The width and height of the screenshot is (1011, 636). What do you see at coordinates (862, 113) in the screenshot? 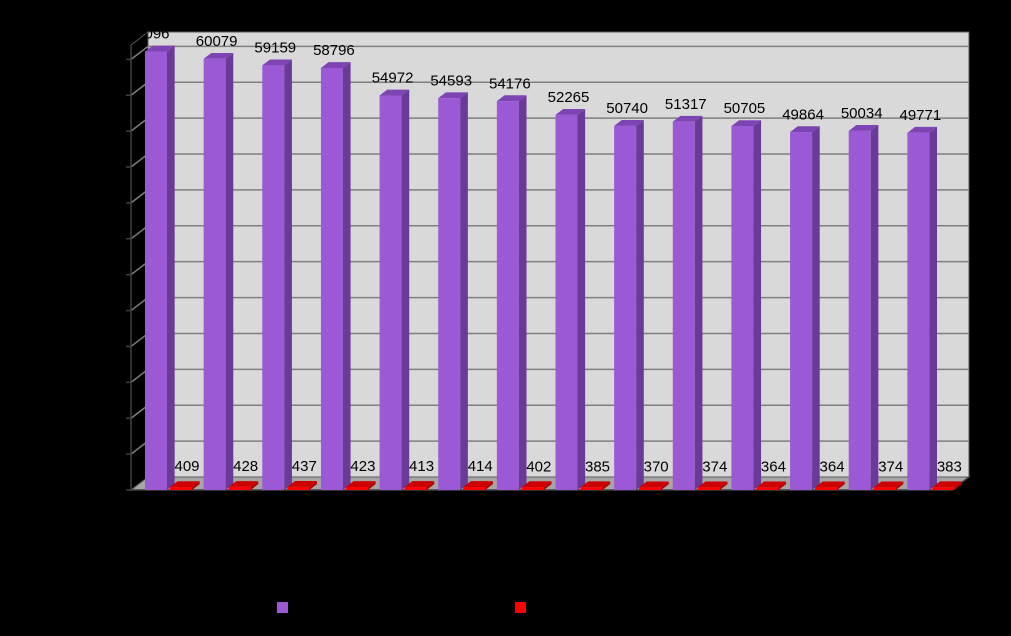
I see `bar-series1-label: 50034` at bounding box center [862, 113].